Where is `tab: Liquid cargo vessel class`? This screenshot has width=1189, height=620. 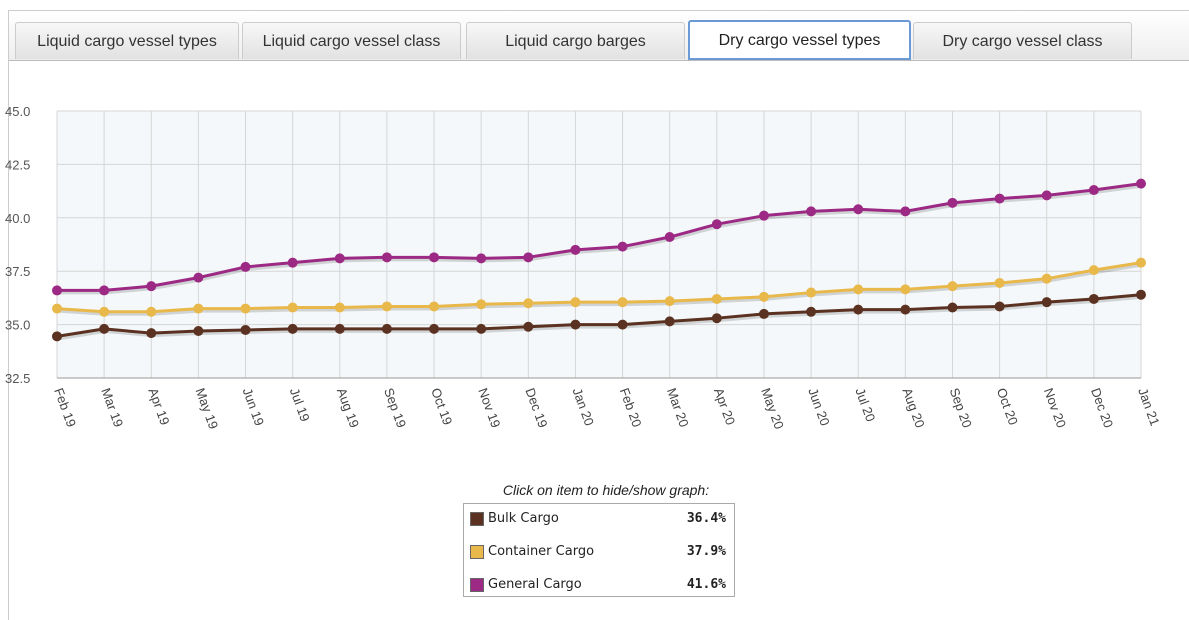
tab: Liquid cargo vessel class is located at coordinates (351, 40).